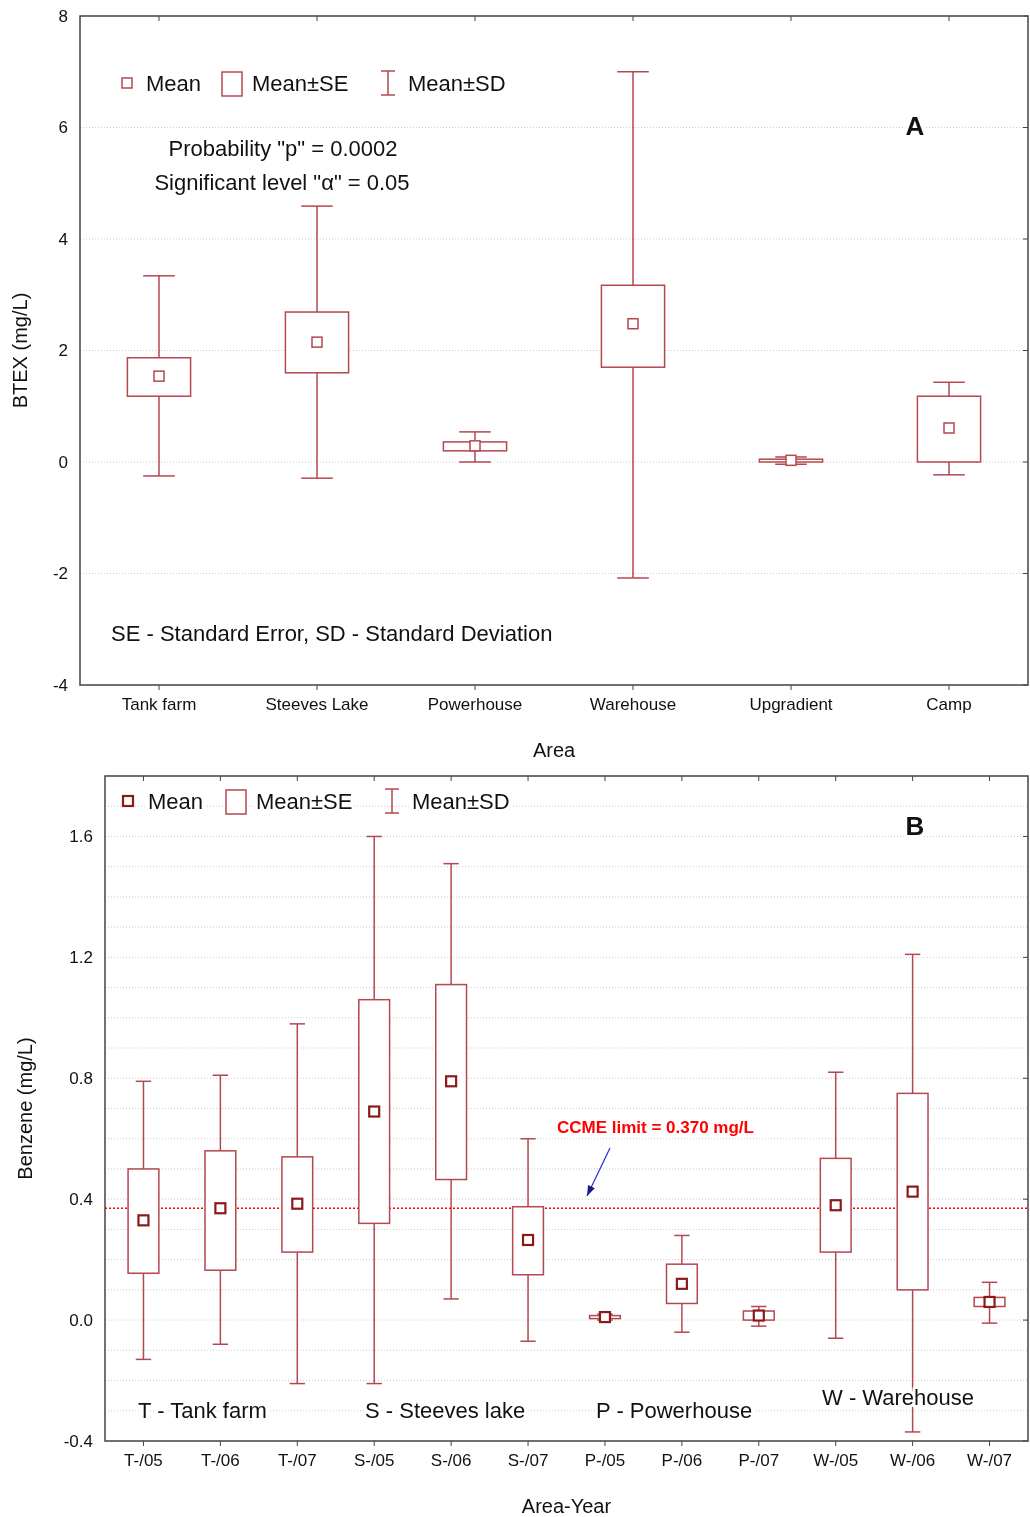  Describe the element at coordinates (759, 1461) in the screenshot. I see `x-tick-label: P-/07` at that location.